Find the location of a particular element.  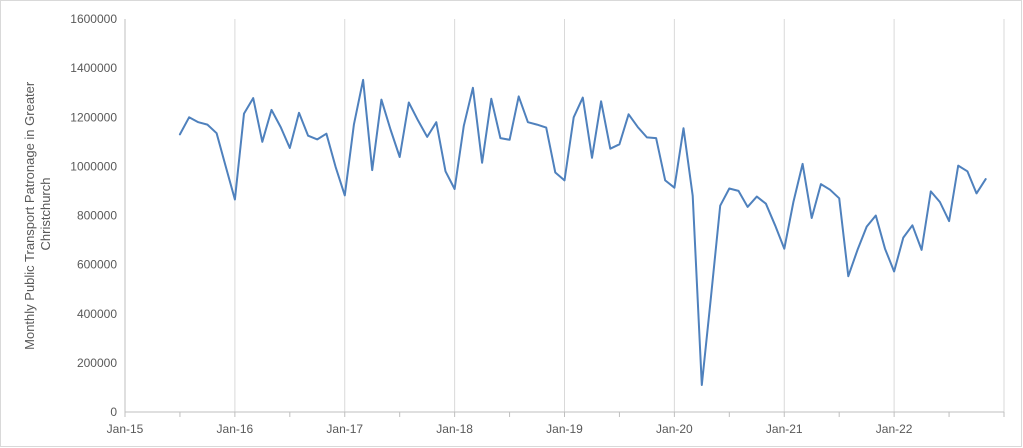

y-tick-label: 1000000 is located at coordinates (93, 166).